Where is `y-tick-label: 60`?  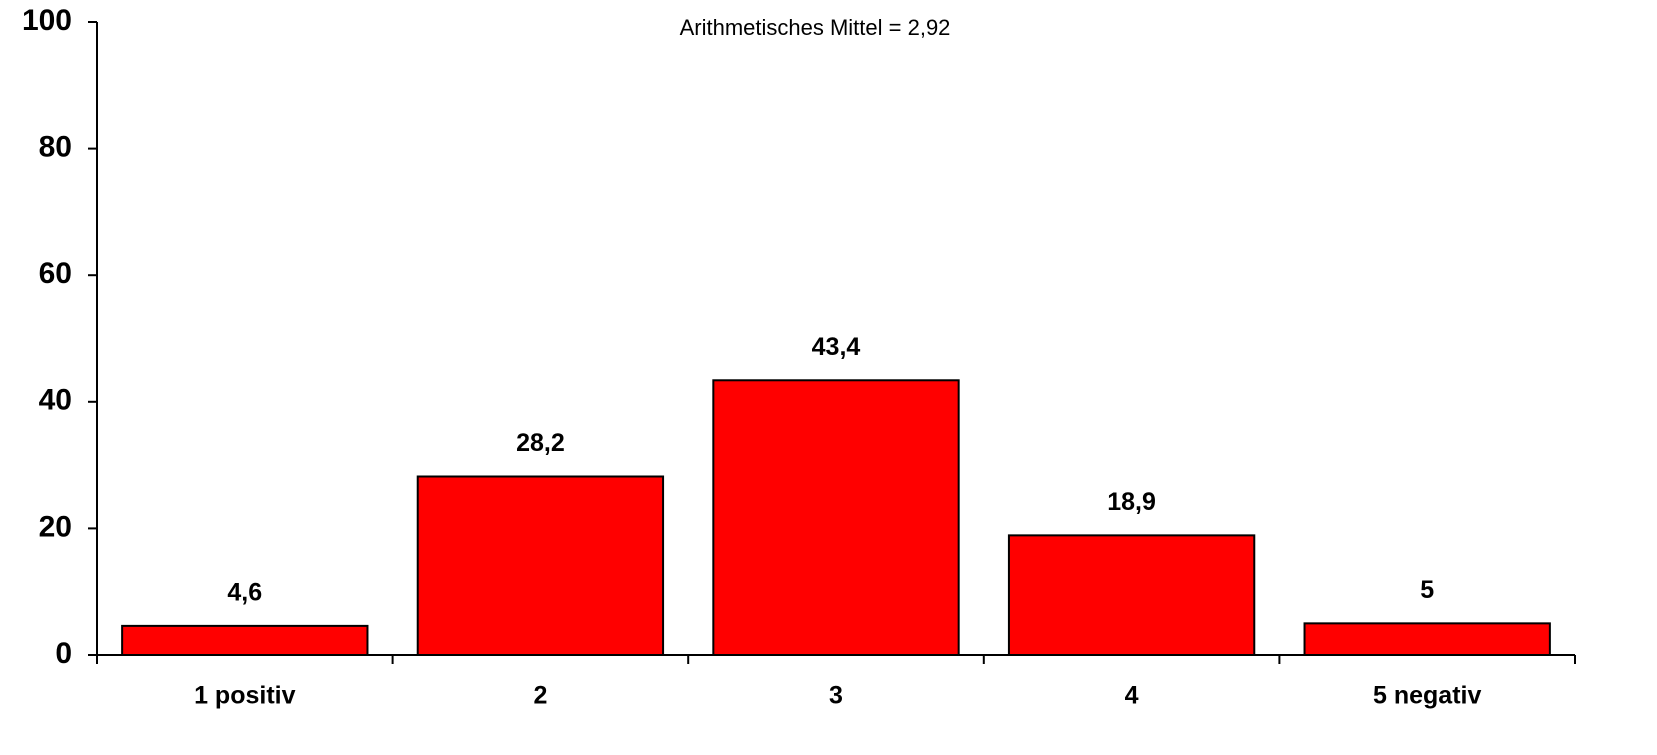
y-tick-label: 60 is located at coordinates (55, 273).